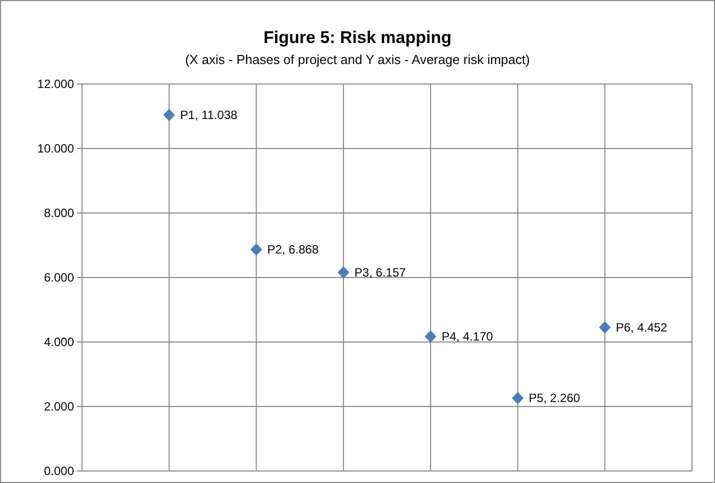 The height and width of the screenshot is (483, 715). Describe the element at coordinates (59, 277) in the screenshot. I see `y-tick-label: 6.000` at that location.